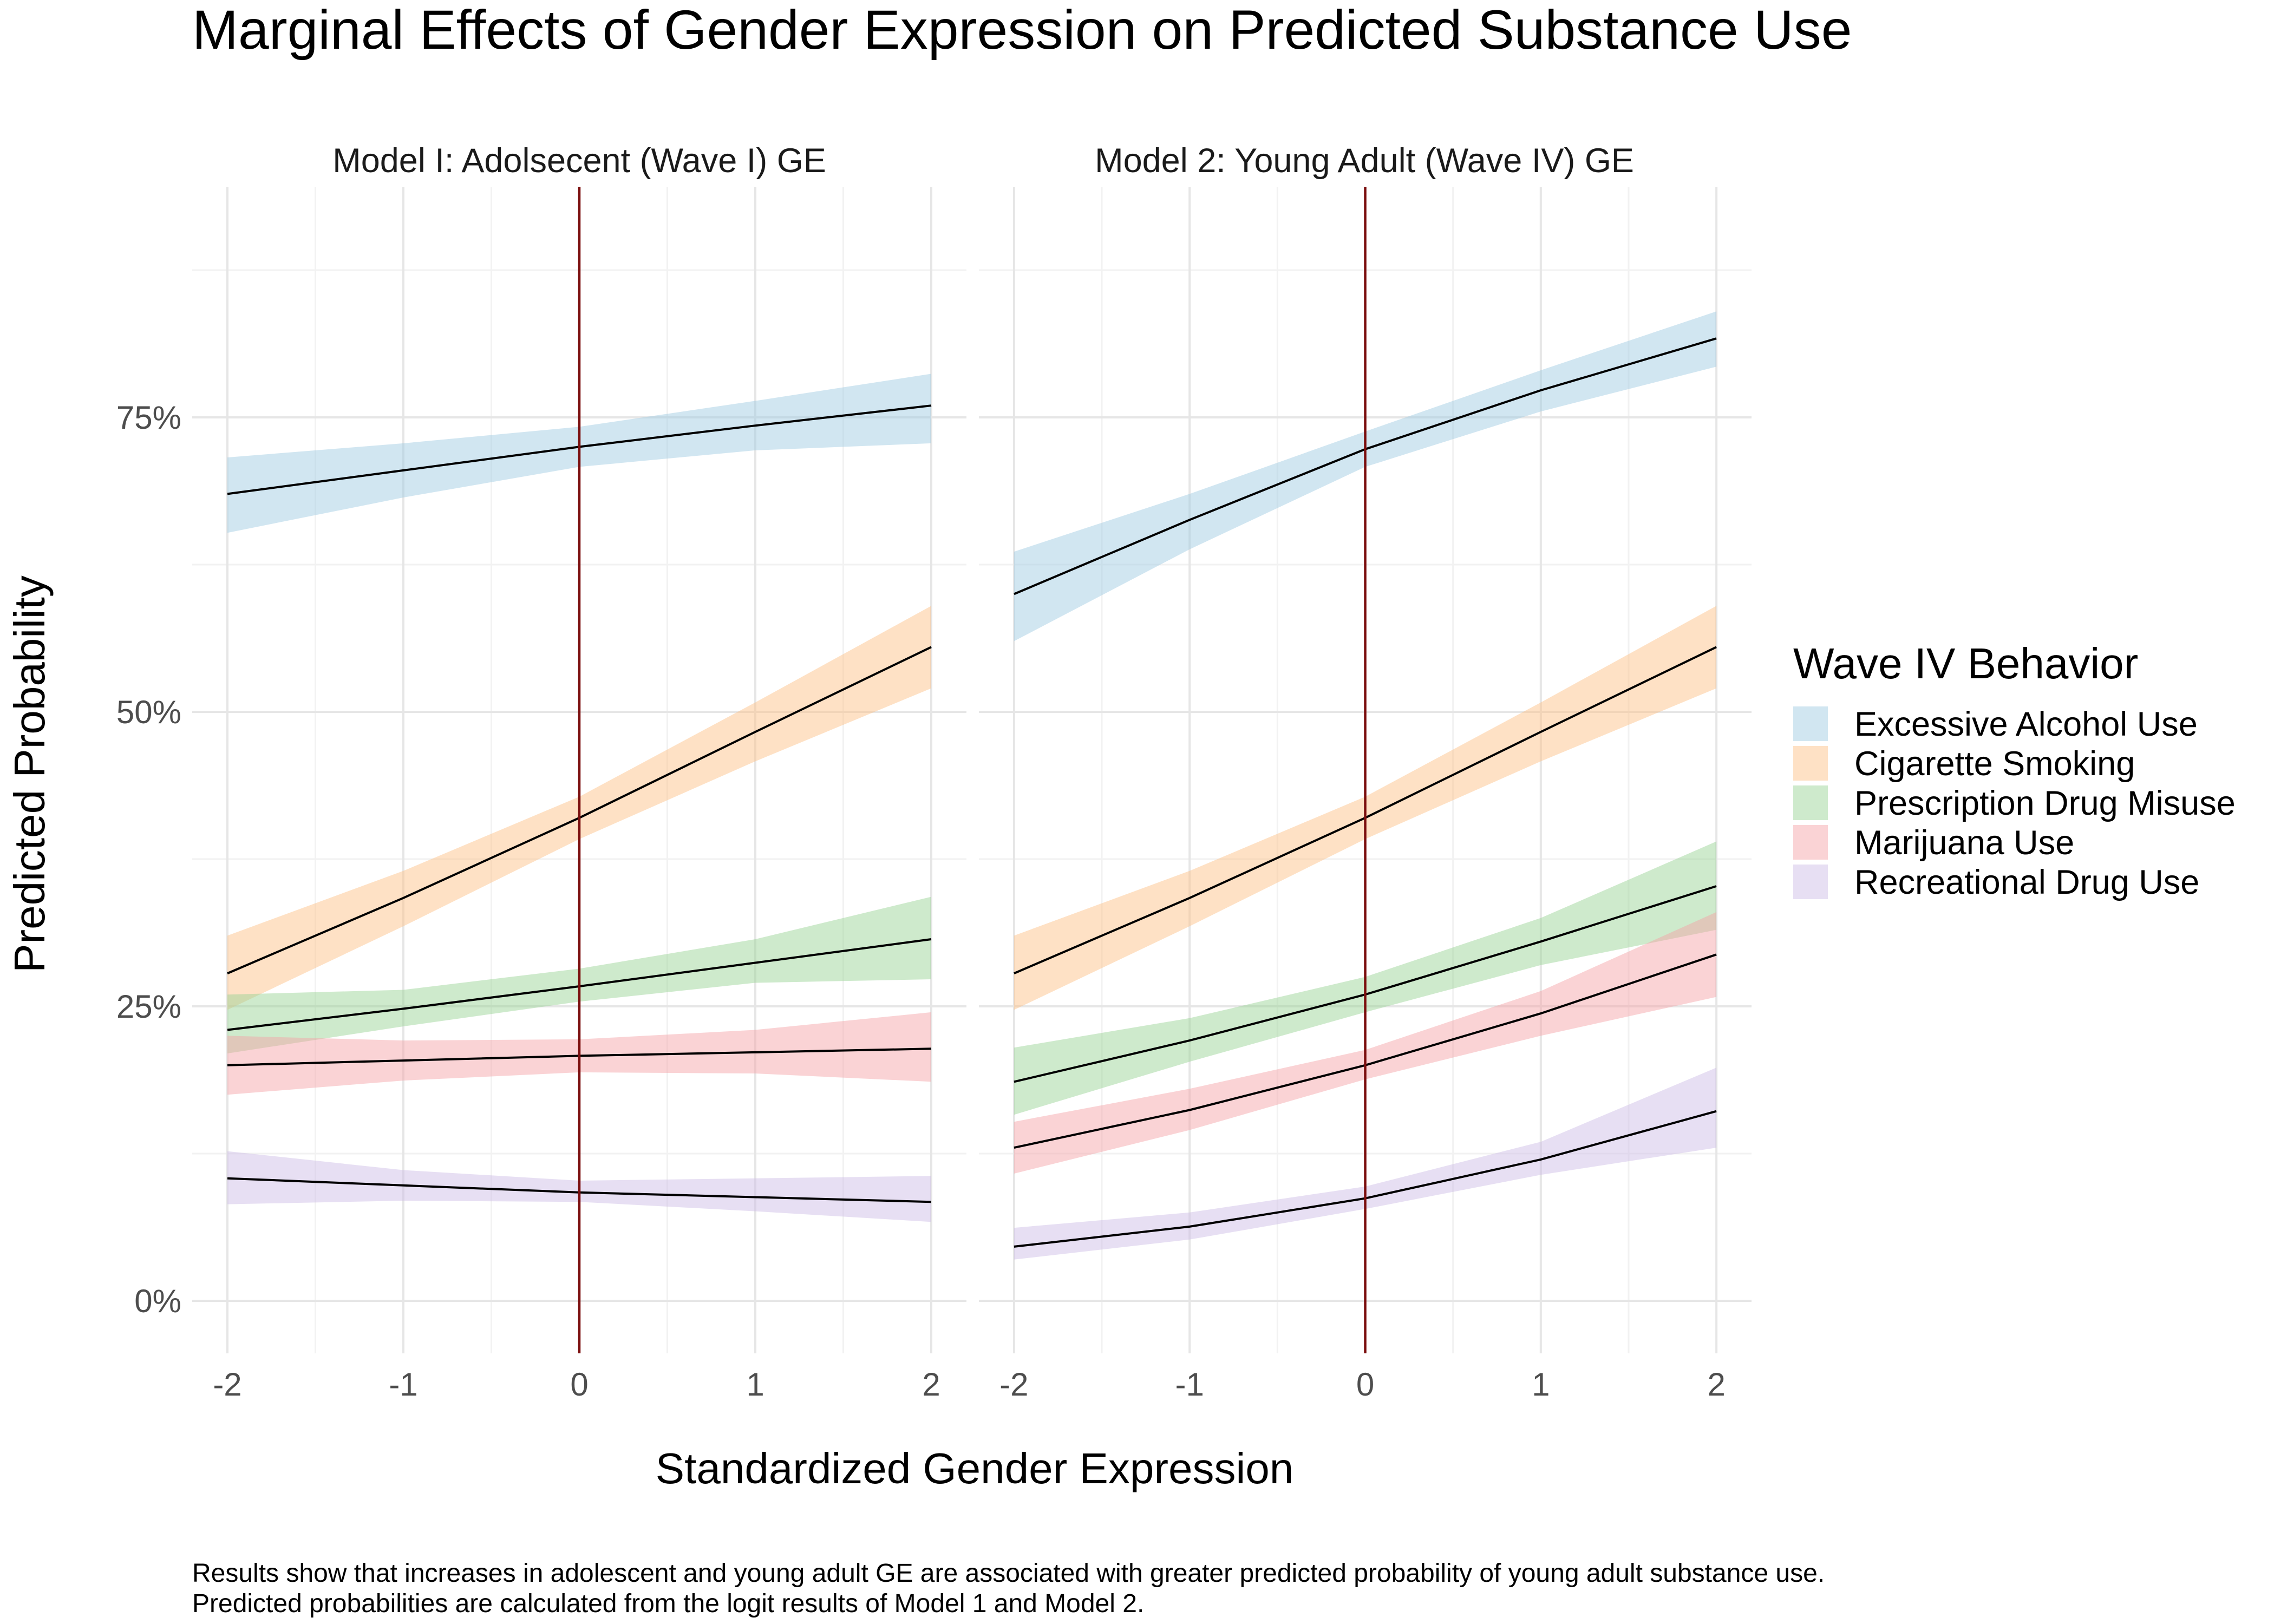 This screenshot has width=2274, height=1624. Describe the element at coordinates (2026, 724) in the screenshot. I see `legend-label: Excessive Alcohol Use` at that location.